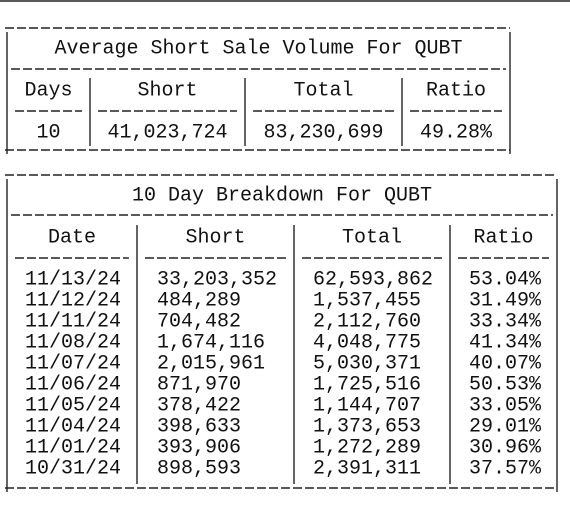 This screenshot has width=570, height=511. I want to click on cell: 33.34%, so click(505, 321).